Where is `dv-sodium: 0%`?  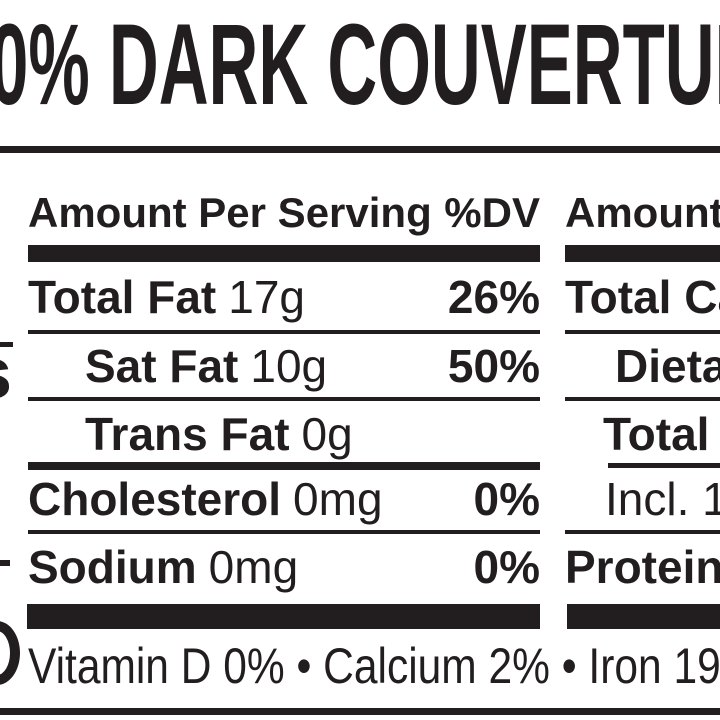 dv-sodium: 0% is located at coordinates (506, 567).